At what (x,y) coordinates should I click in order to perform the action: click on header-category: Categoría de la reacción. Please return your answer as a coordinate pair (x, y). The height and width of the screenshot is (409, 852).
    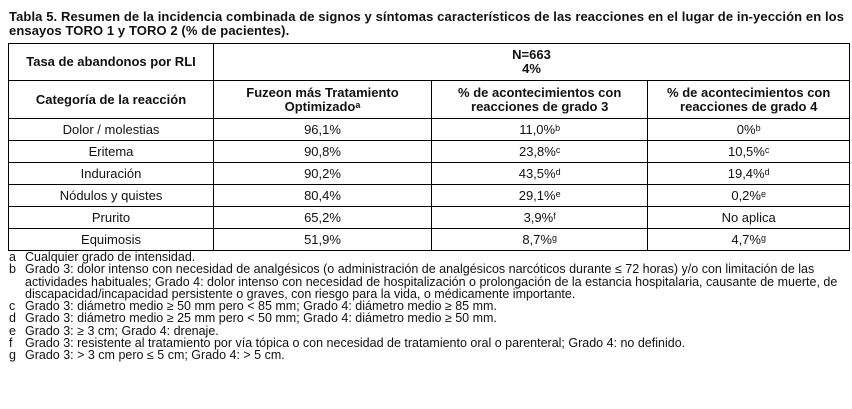
    Looking at the image, I should click on (111, 99).